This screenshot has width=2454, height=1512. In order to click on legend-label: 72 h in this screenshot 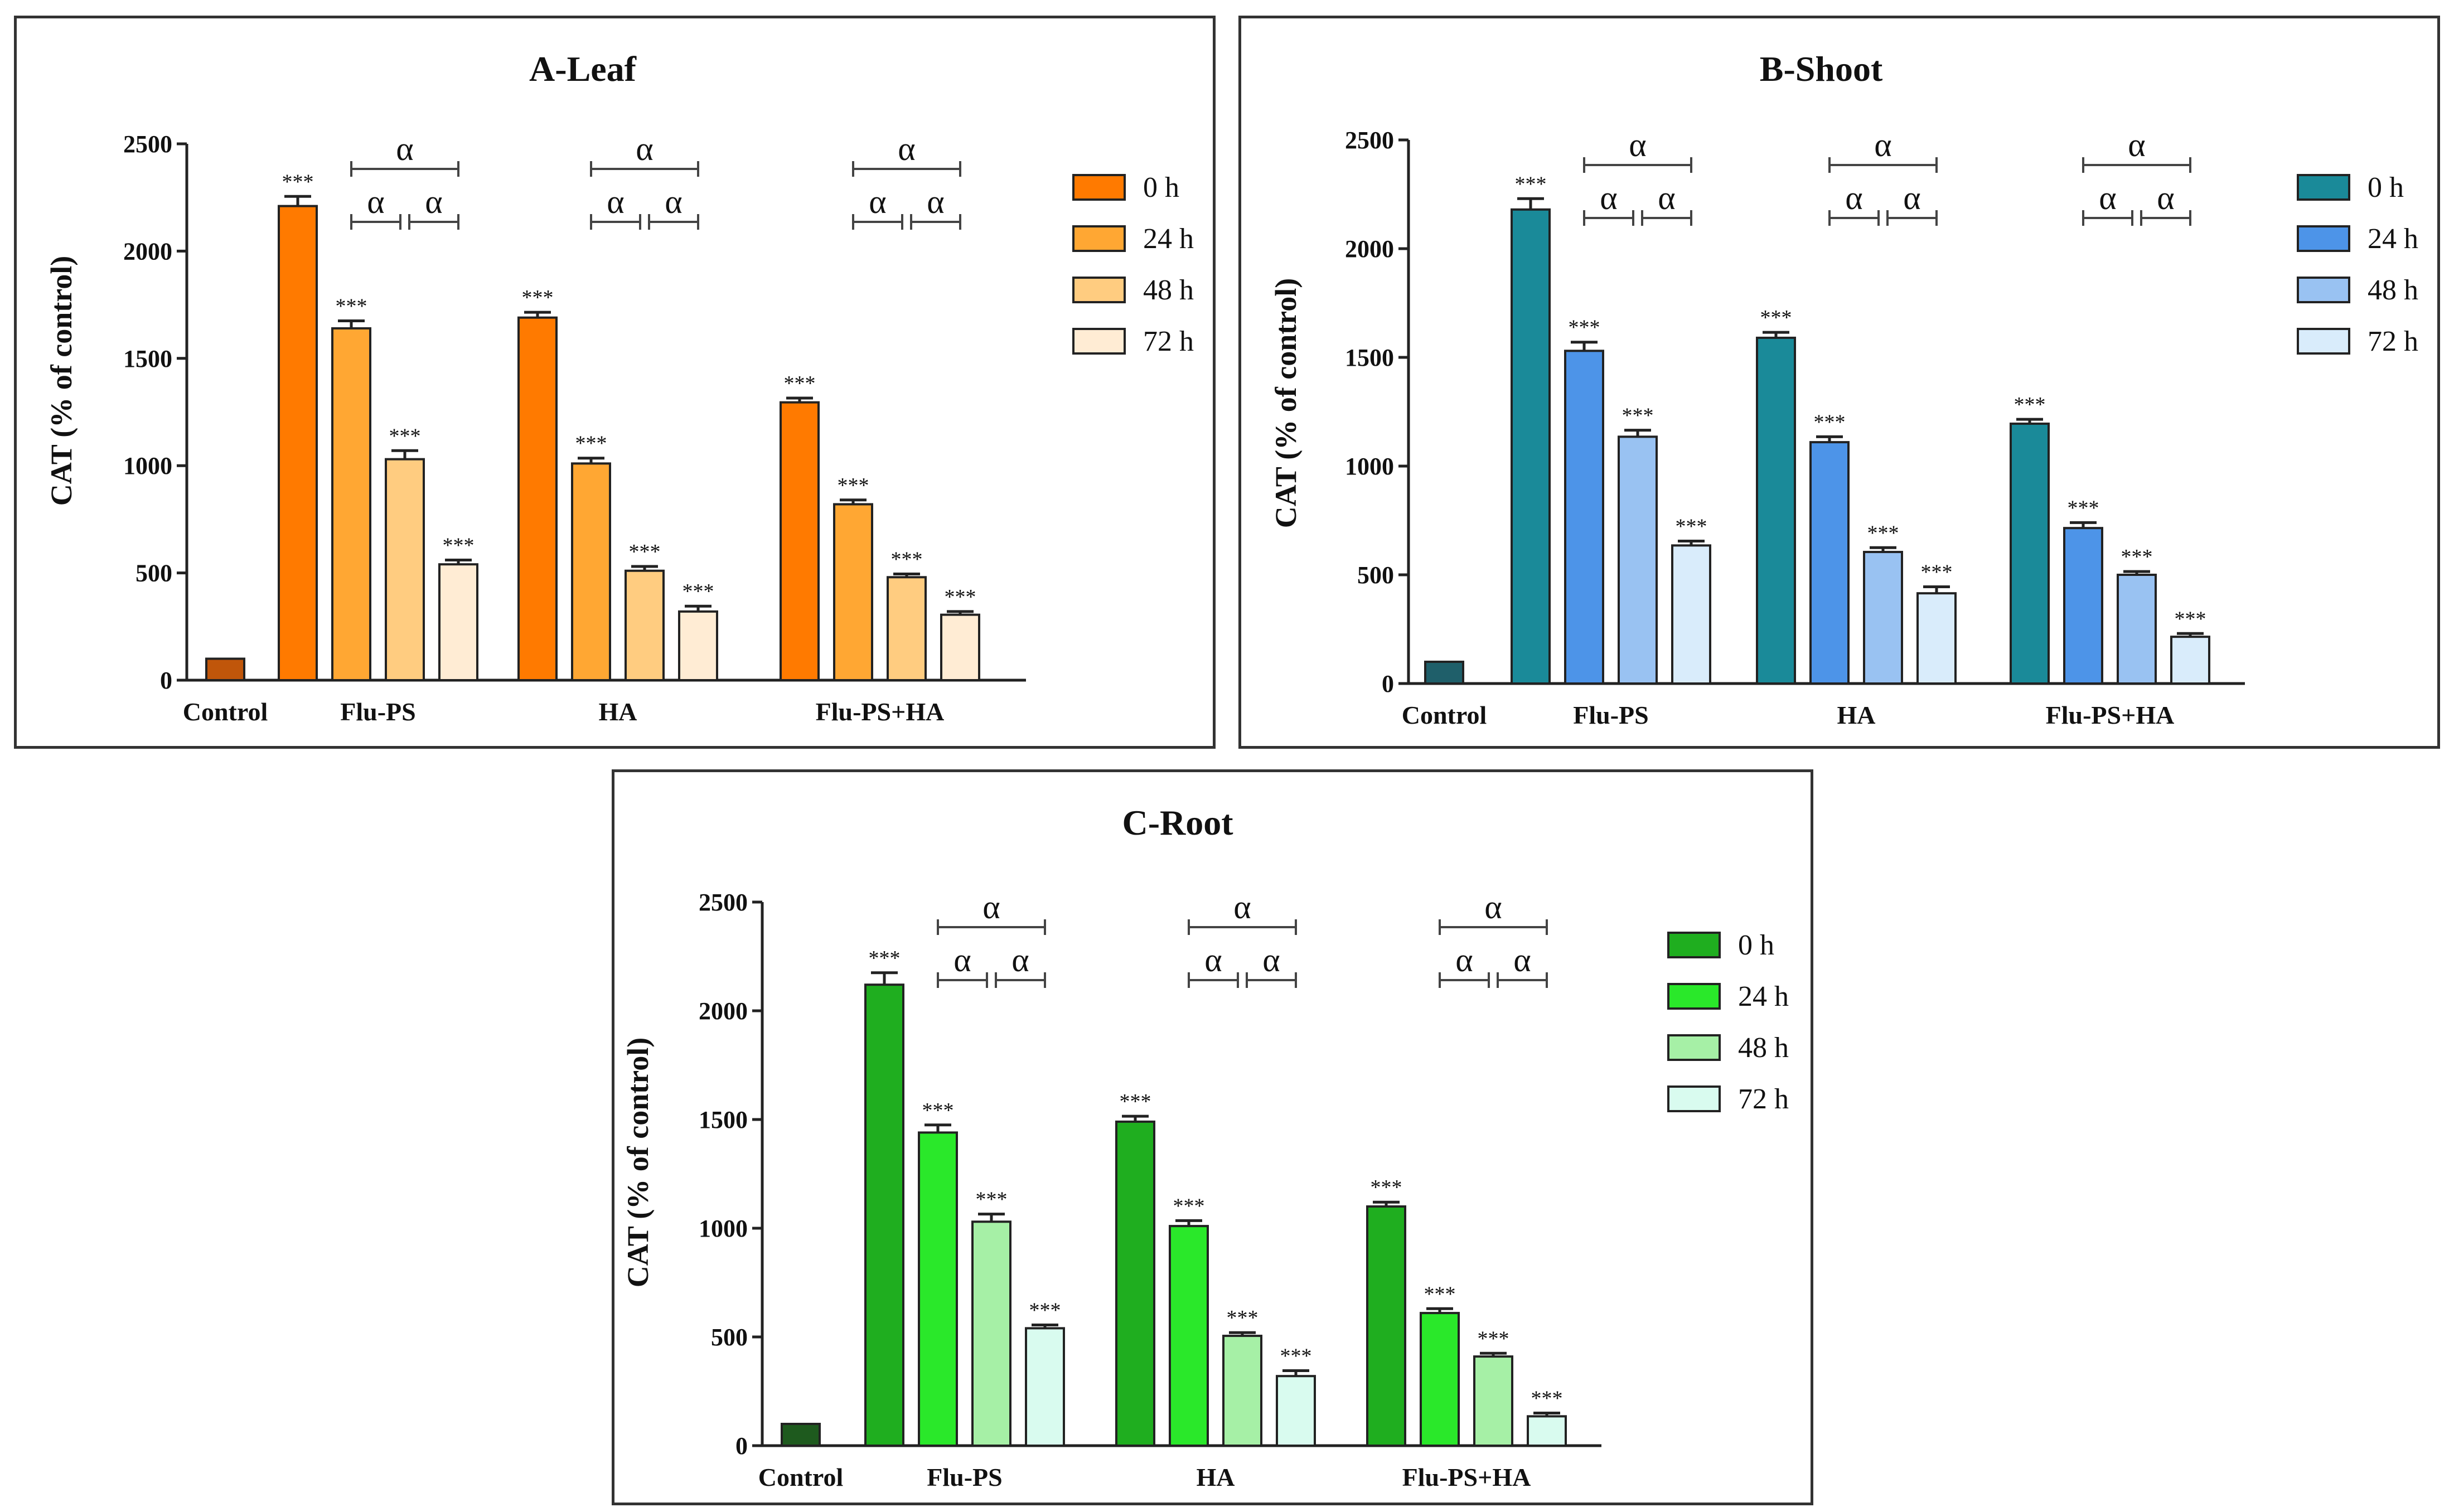, I will do `click(2393, 341)`.